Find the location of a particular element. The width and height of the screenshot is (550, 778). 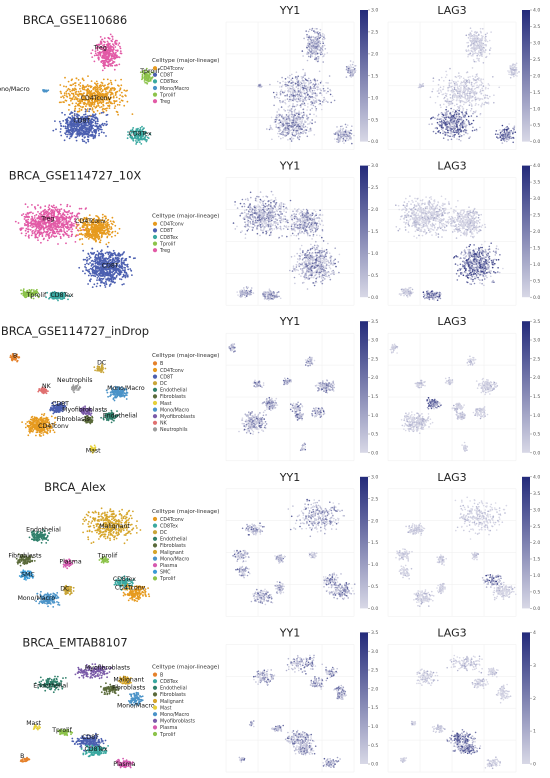

cluster-label: Mono/Macro is located at coordinates (15, 89).